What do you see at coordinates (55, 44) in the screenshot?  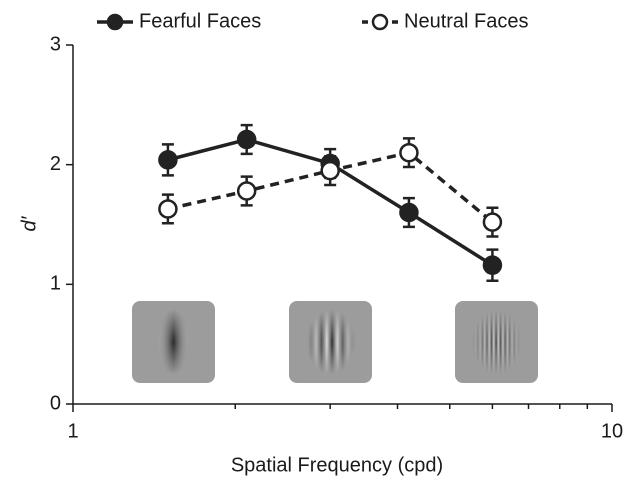 I see `y-tick-label: 3` at bounding box center [55, 44].